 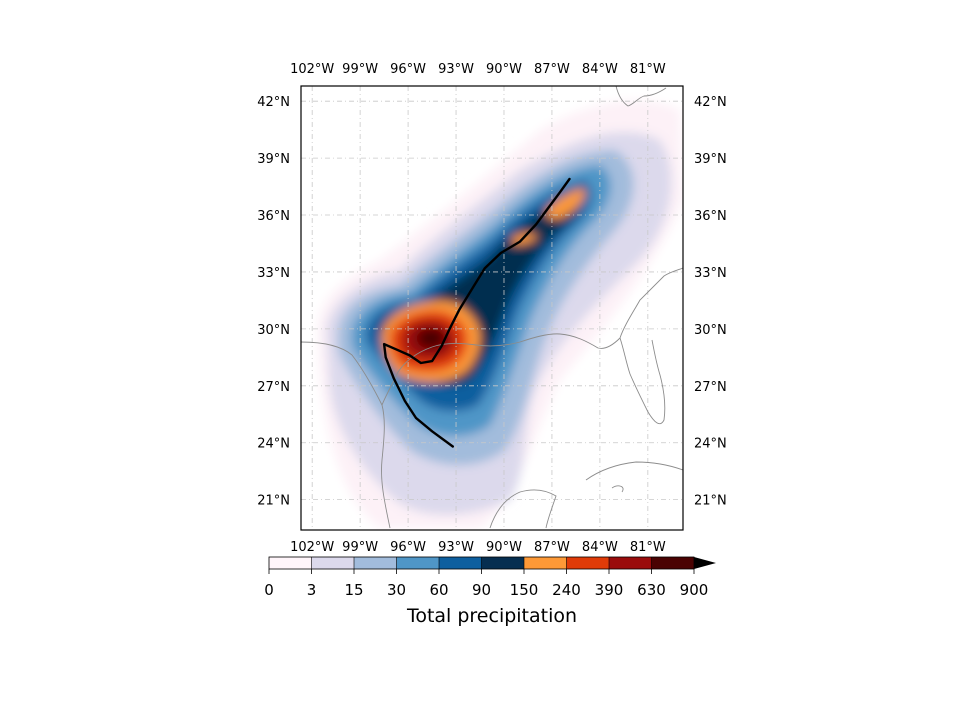 What do you see at coordinates (710, 387) in the screenshot?
I see `latitude-label-right: 27°N` at bounding box center [710, 387].